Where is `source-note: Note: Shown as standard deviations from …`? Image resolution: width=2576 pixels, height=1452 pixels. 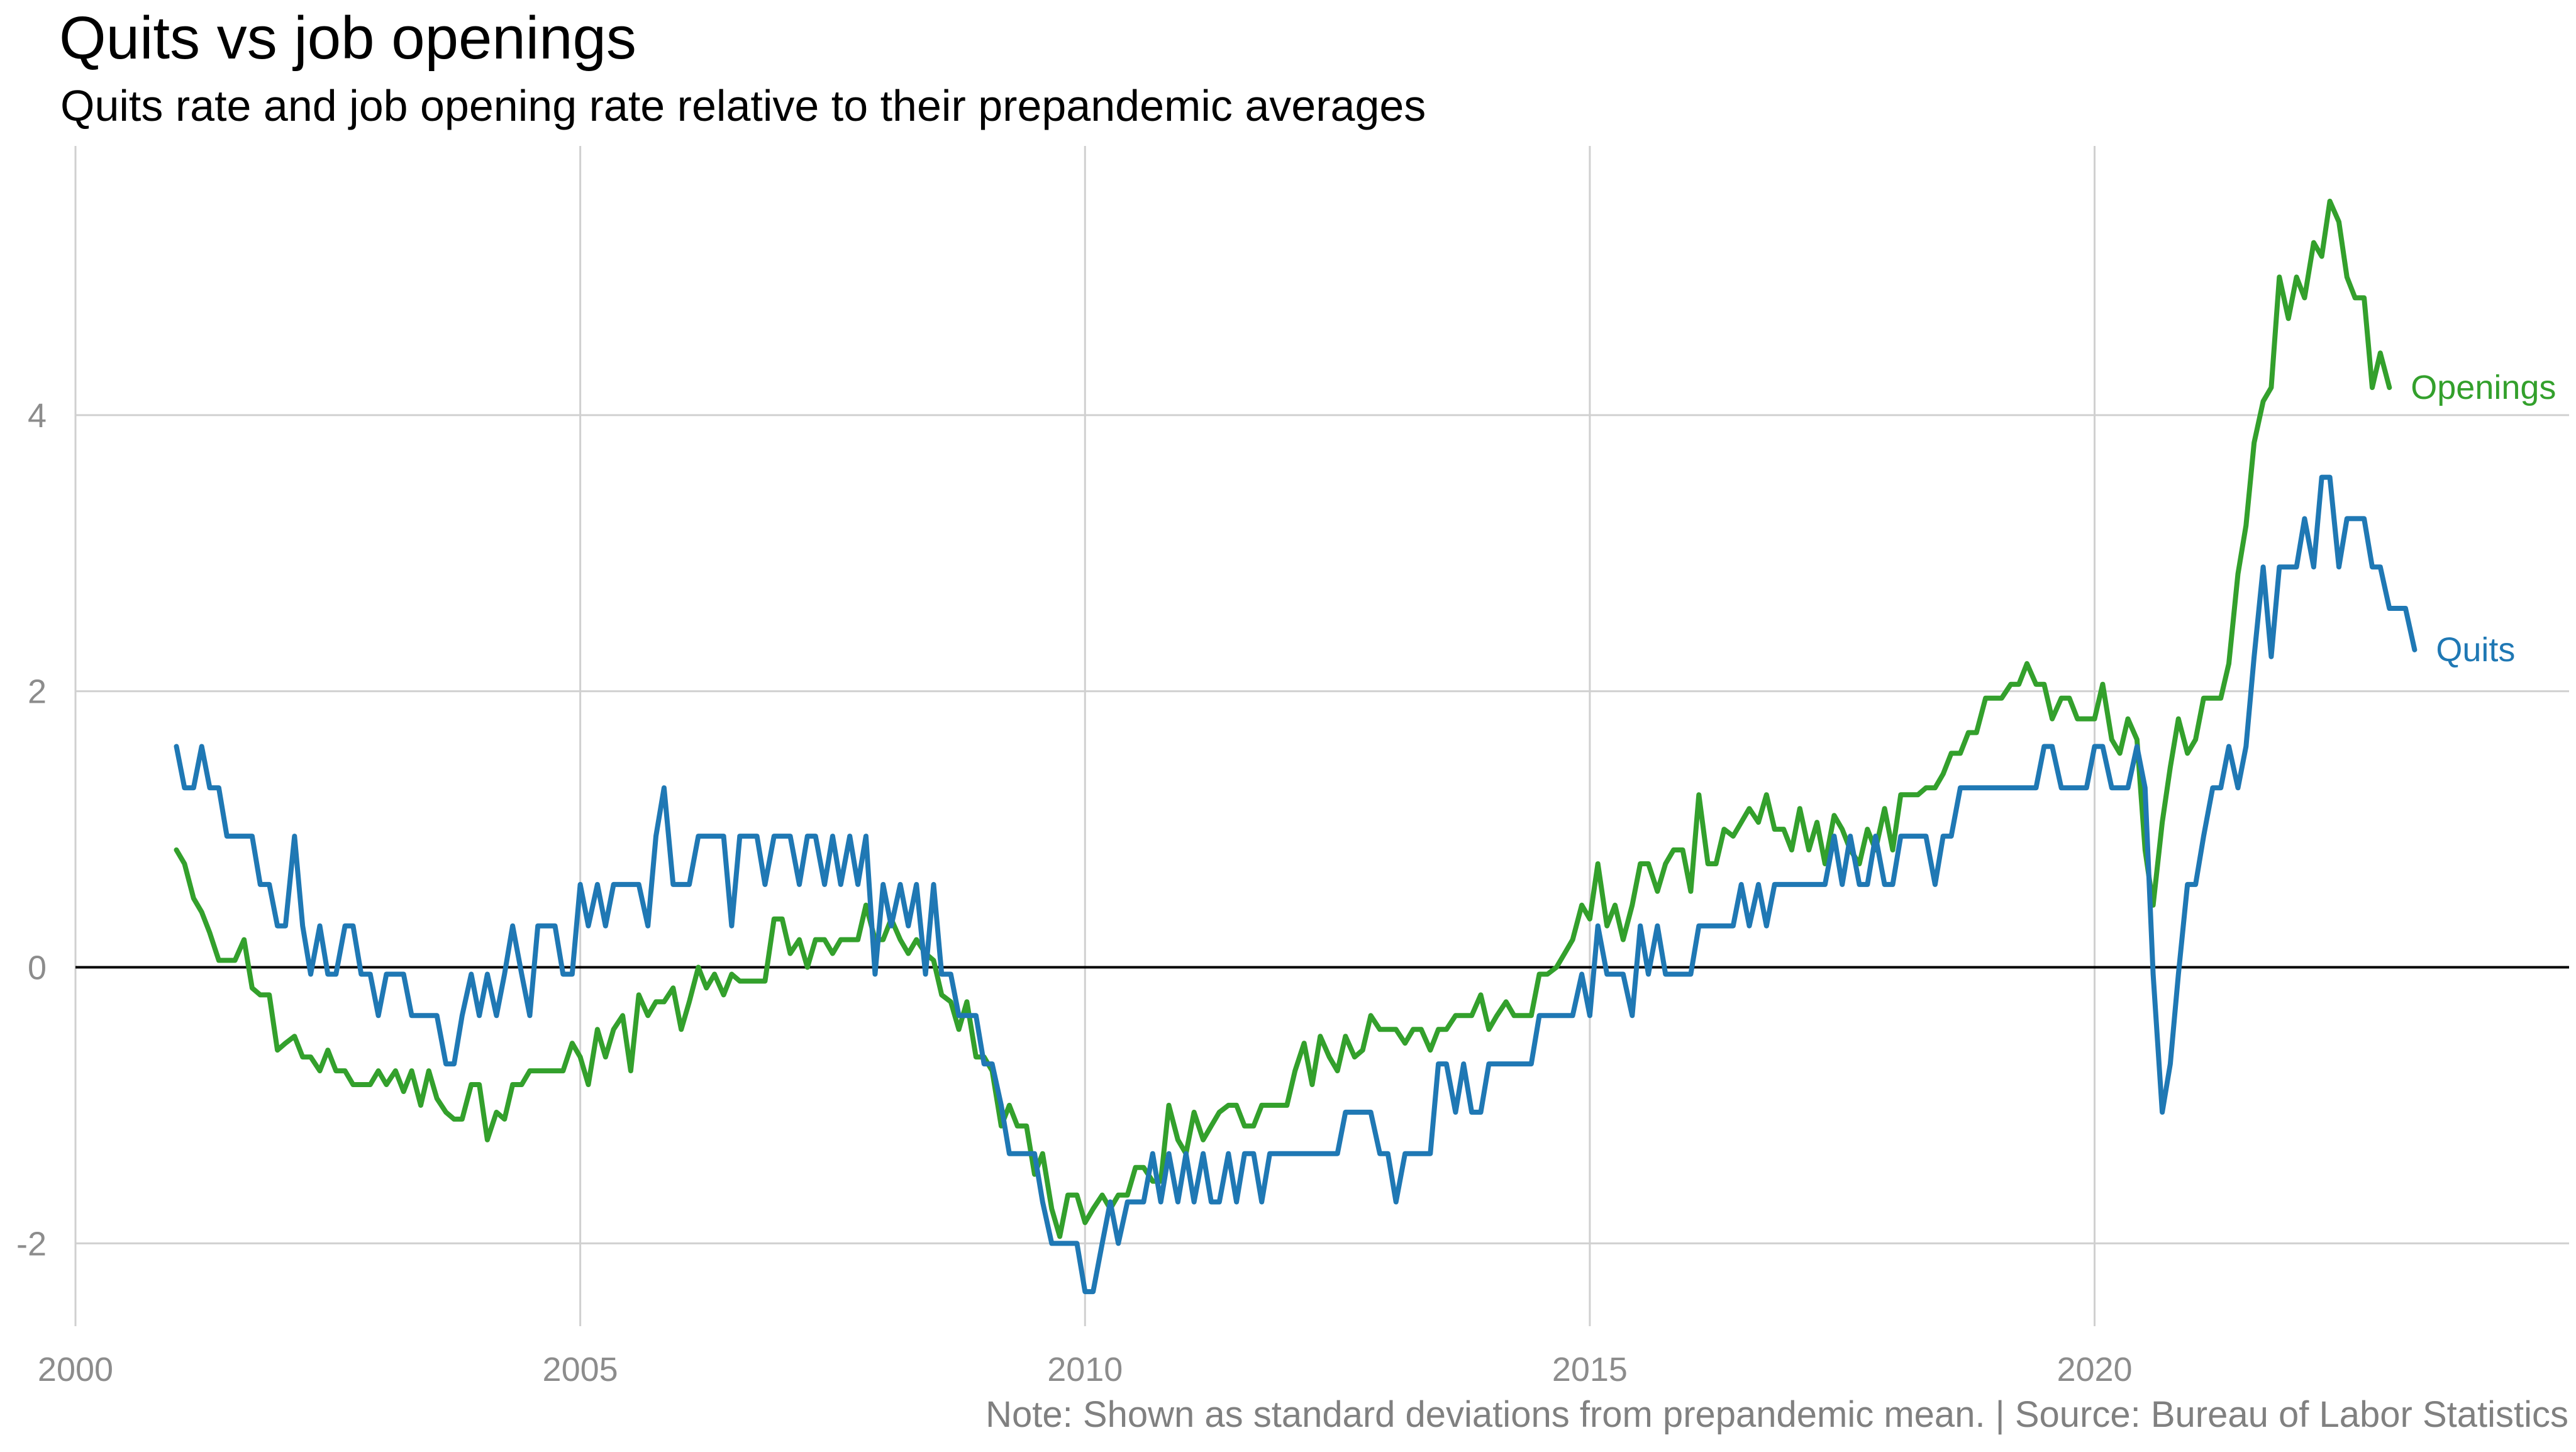 source-note: Note: Shown as standard deviations from … is located at coordinates (1776, 1414).